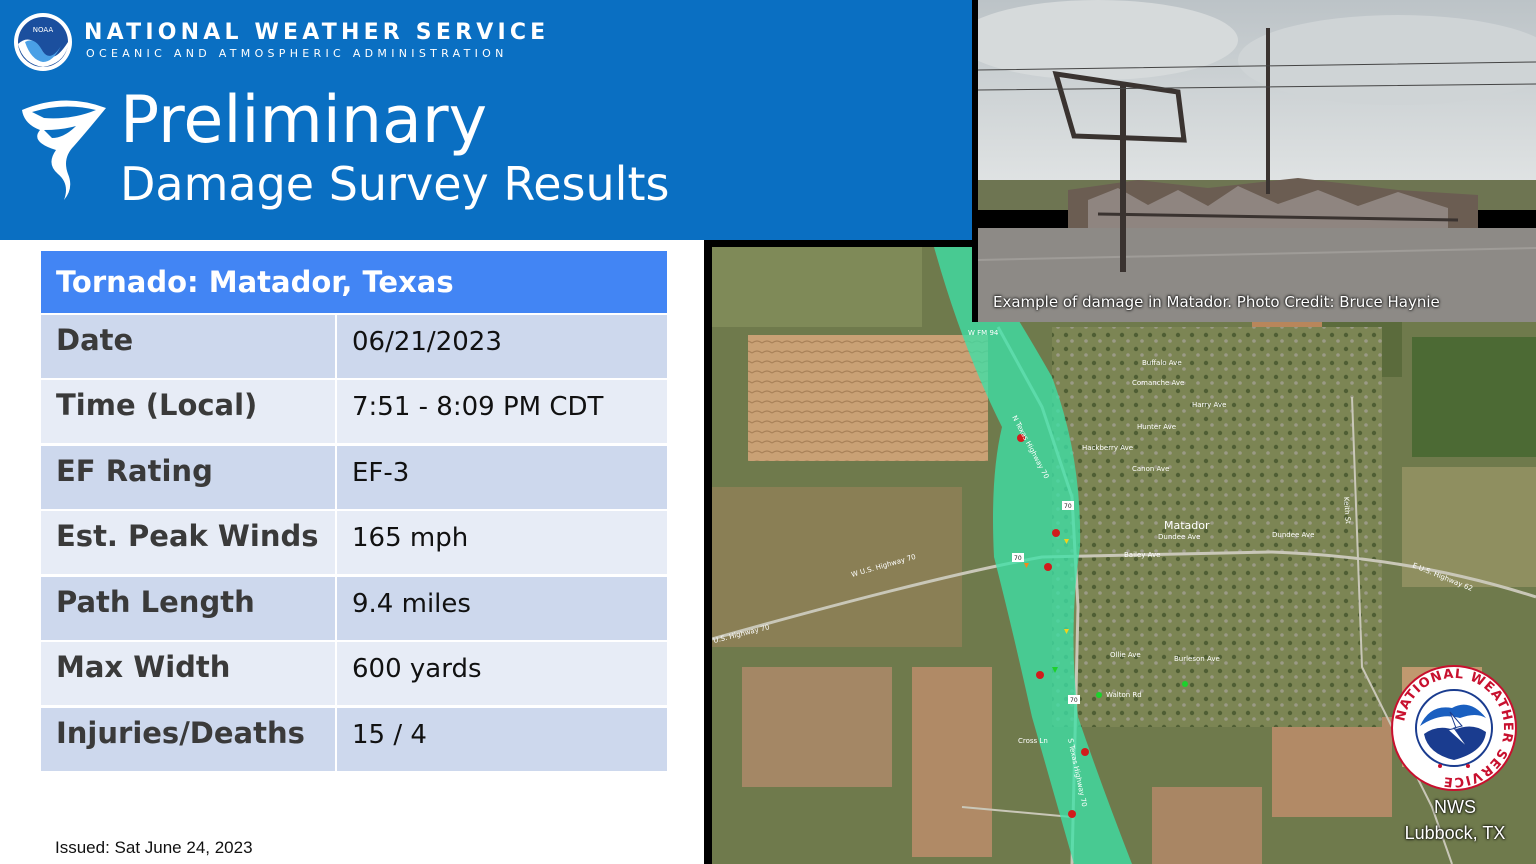  Describe the element at coordinates (502, 346) in the screenshot. I see `row-value: 06/21/2023` at that location.